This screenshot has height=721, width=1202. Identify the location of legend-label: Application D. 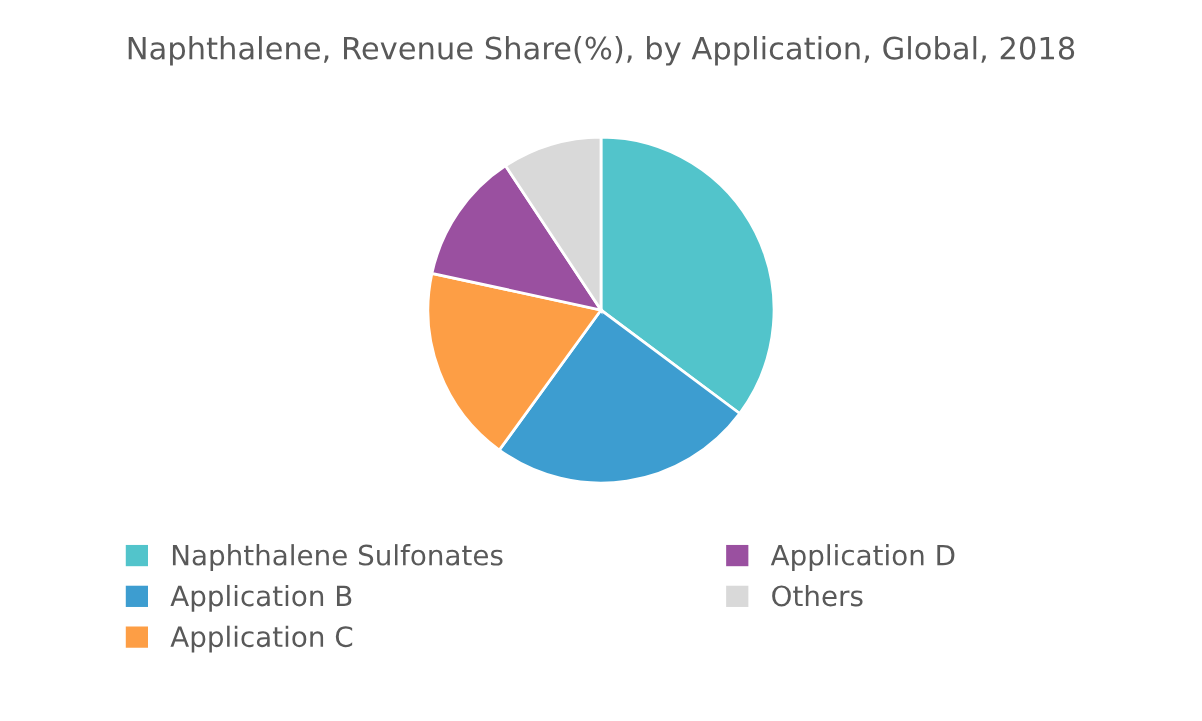
(862, 557).